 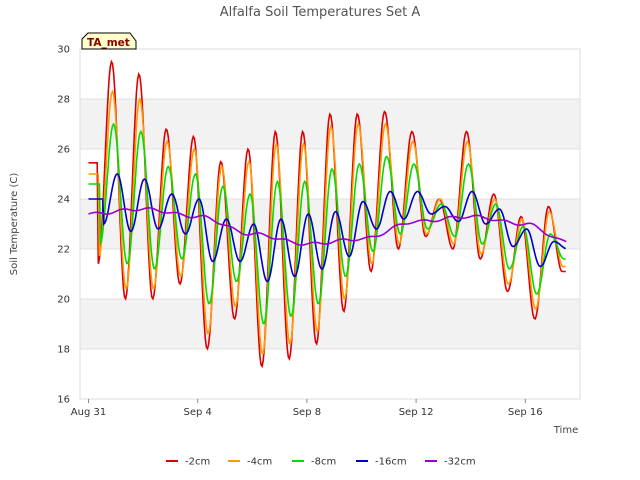 I want to click on y-tick-label: 24, so click(x=63, y=200).